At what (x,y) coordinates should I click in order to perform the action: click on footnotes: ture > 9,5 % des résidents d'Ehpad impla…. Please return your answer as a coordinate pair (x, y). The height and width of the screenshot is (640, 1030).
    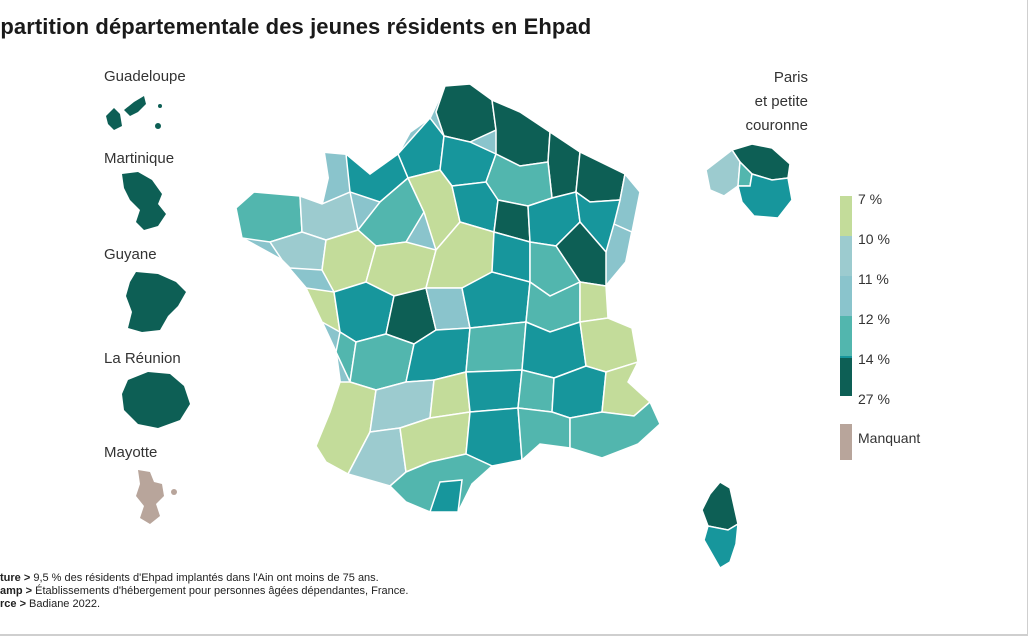
    Looking at the image, I should click on (204, 591).